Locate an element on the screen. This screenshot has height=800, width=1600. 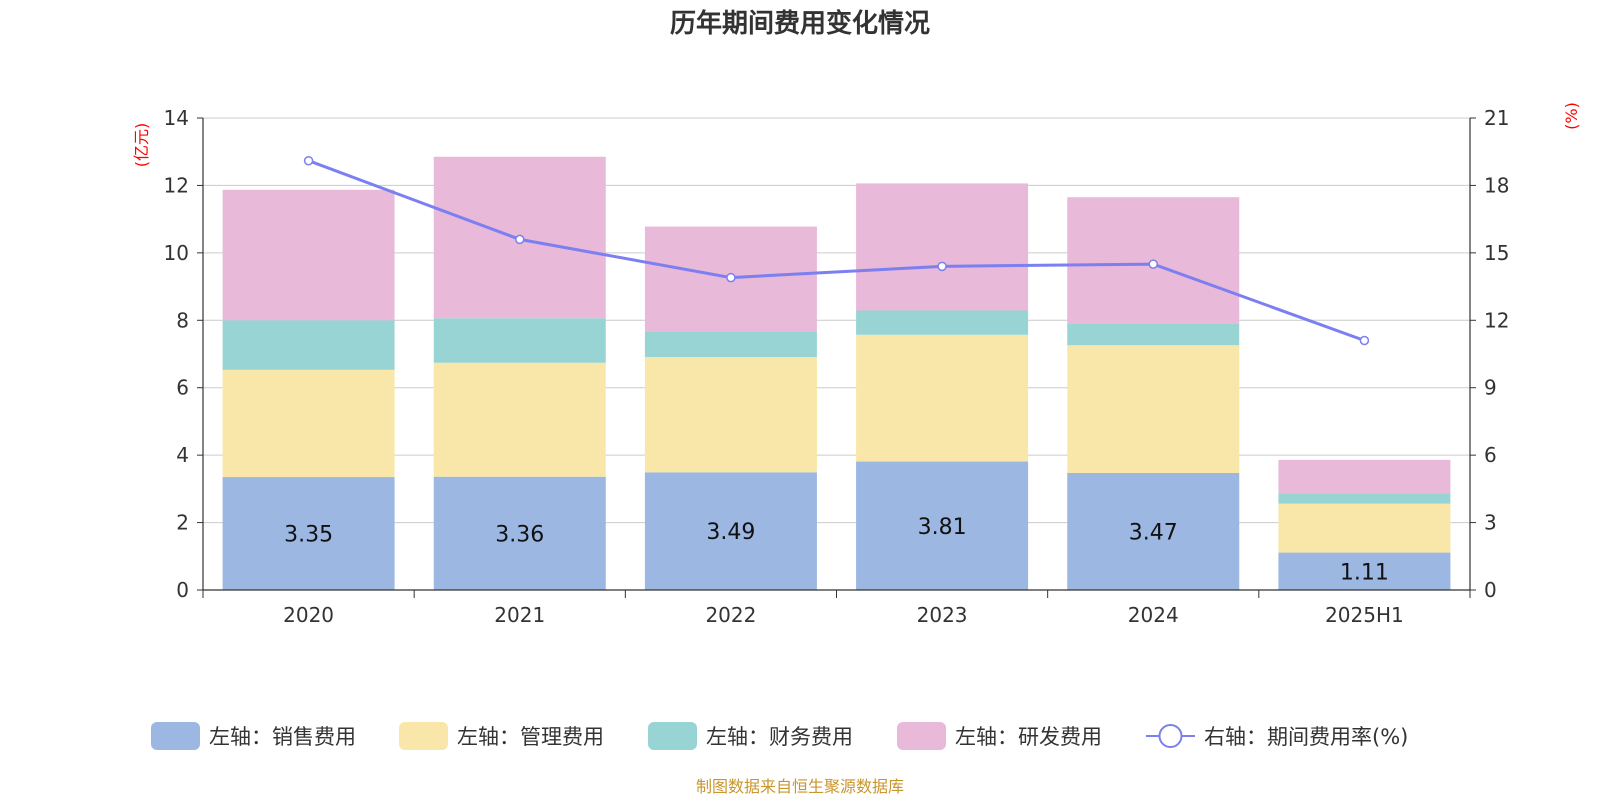
x-tick-label: 2022 is located at coordinates (730, 615).